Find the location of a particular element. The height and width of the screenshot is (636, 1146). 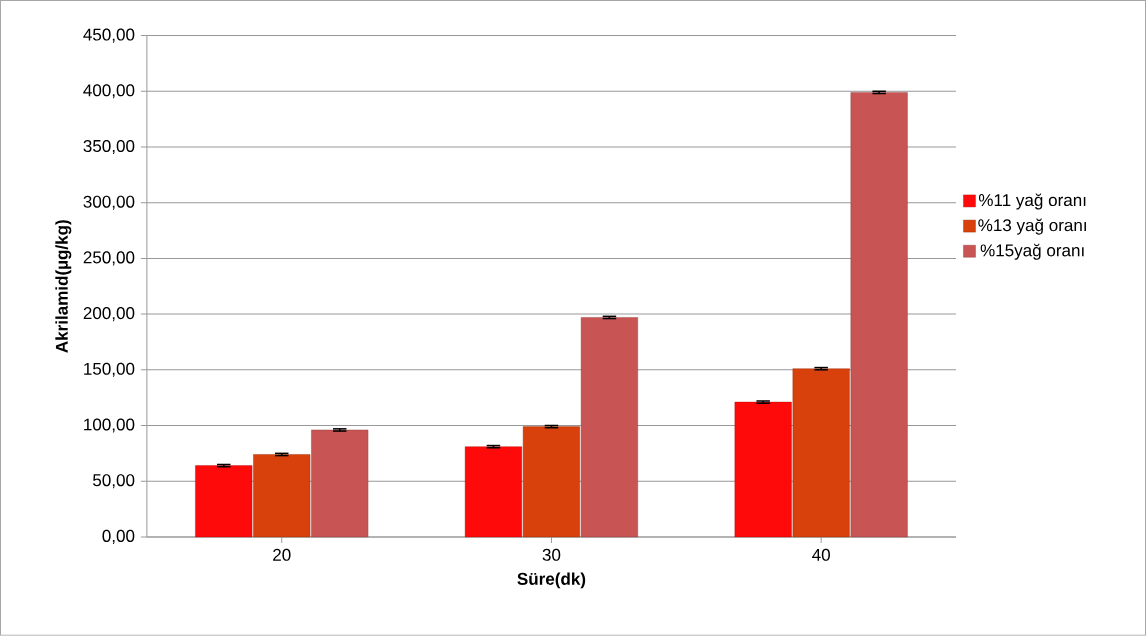

x-tick-label: 30 is located at coordinates (551, 555).